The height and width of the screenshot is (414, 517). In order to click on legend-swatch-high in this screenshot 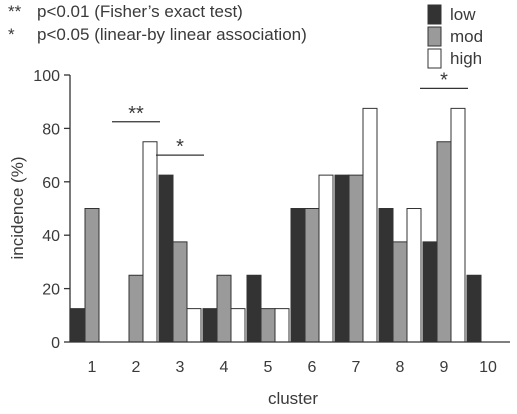, I will do `click(434, 58)`.